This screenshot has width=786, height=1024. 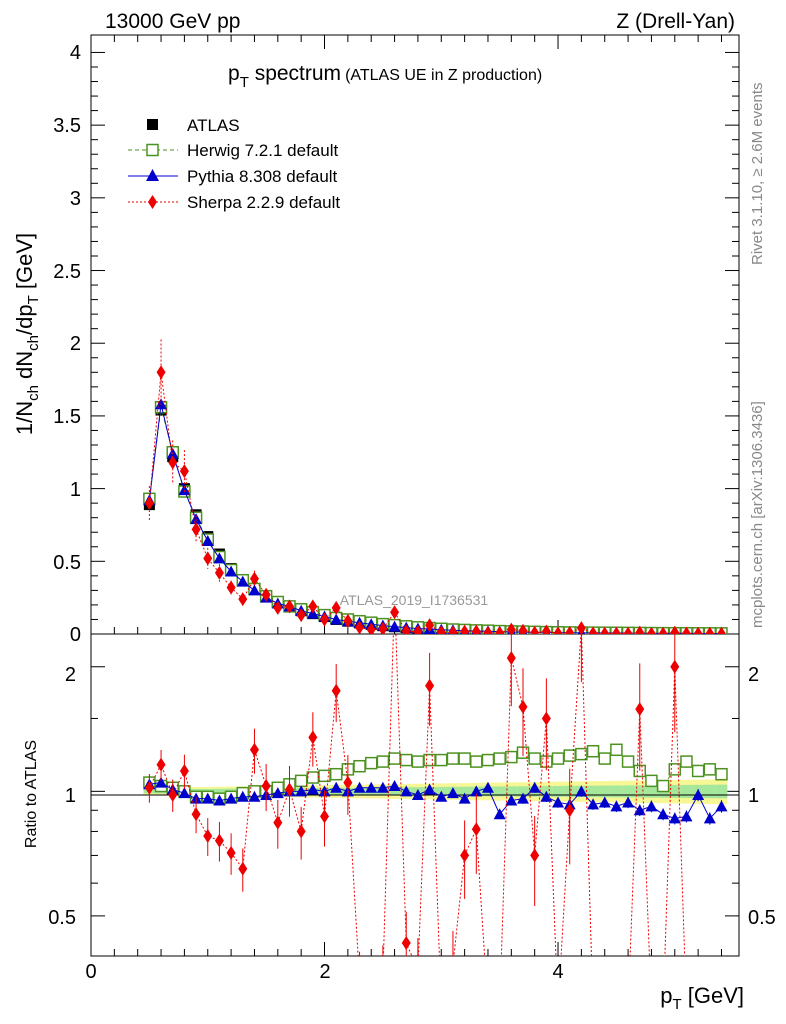 What do you see at coordinates (753, 675) in the screenshot?
I see `ratio-tick-label-right: 2` at bounding box center [753, 675].